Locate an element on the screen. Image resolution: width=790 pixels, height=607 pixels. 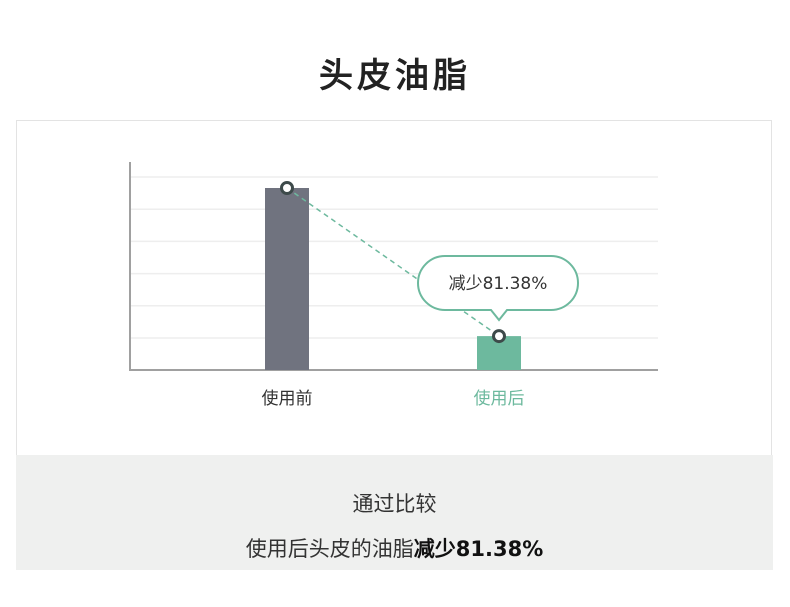
page-title: 头皮油脂 is located at coordinates (395, 76).